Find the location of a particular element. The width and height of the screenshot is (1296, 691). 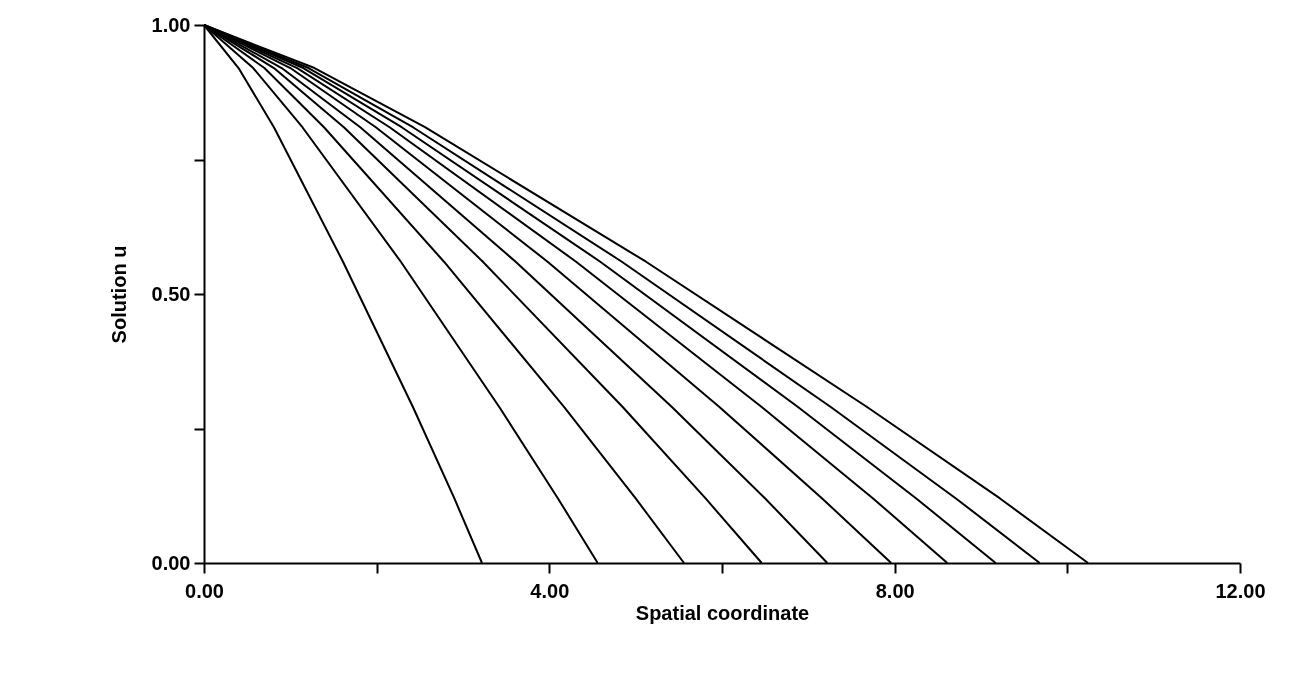

y-tick-label: 0.50 is located at coordinates (171, 293).